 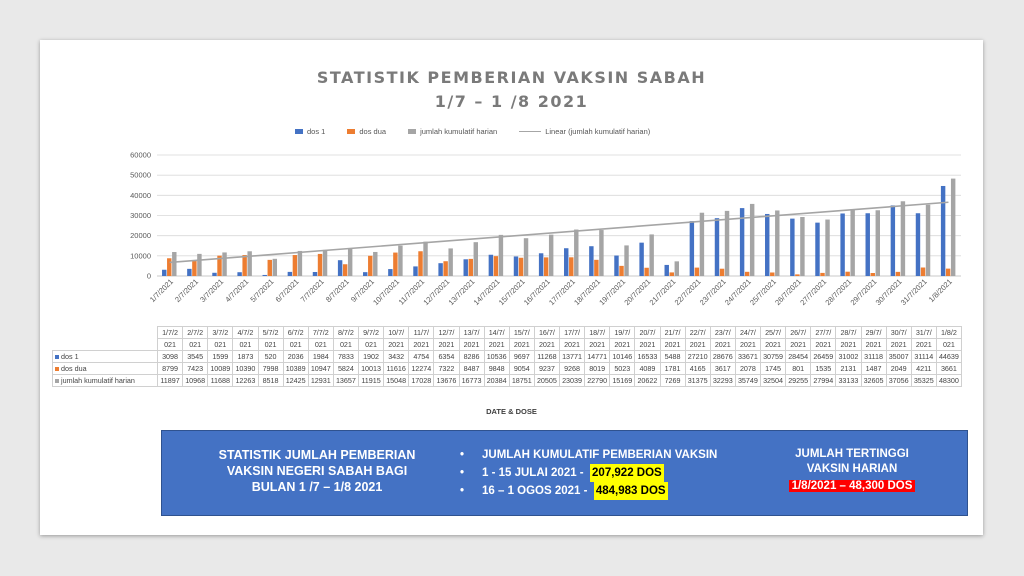 I want to click on table-header-cell: 2/7/2, so click(x=195, y=332).